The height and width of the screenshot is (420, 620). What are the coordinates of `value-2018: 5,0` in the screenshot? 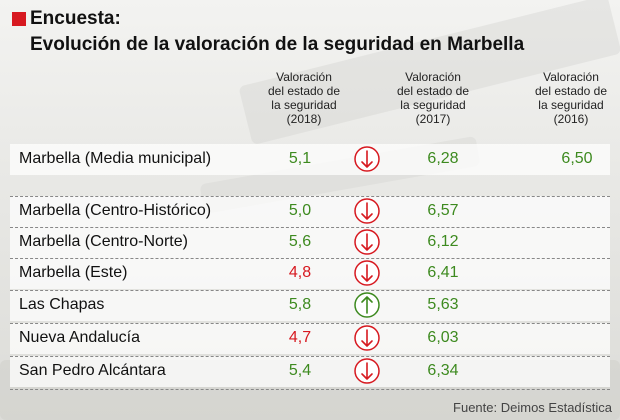 It's located at (300, 210).